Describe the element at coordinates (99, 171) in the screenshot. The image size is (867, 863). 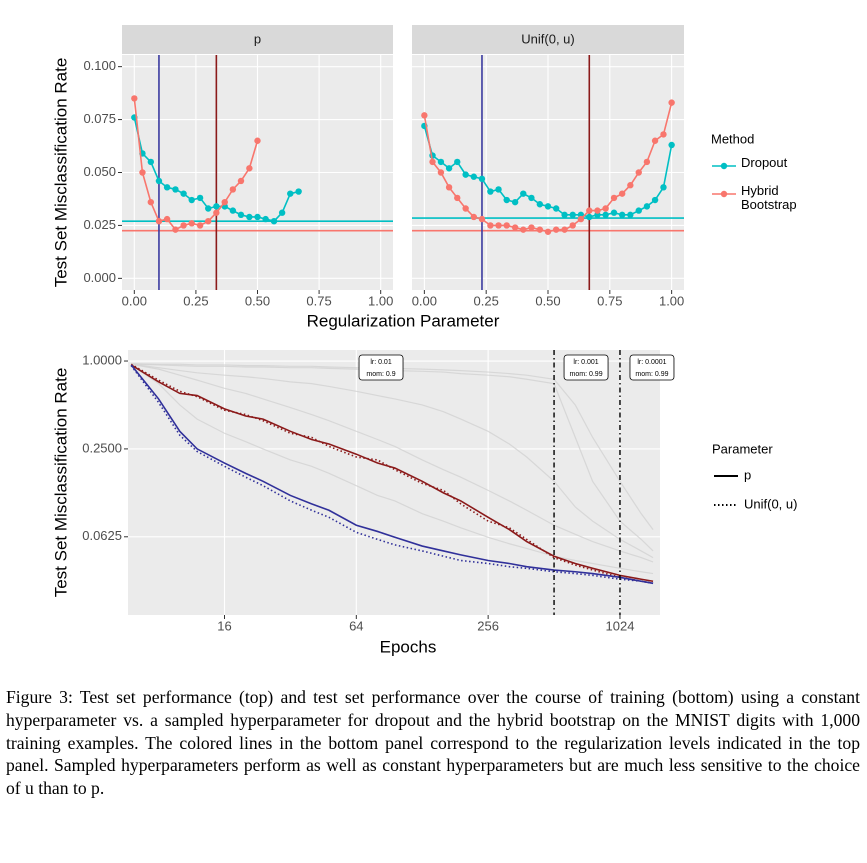
I see `y-tick-label: 0.050` at that location.